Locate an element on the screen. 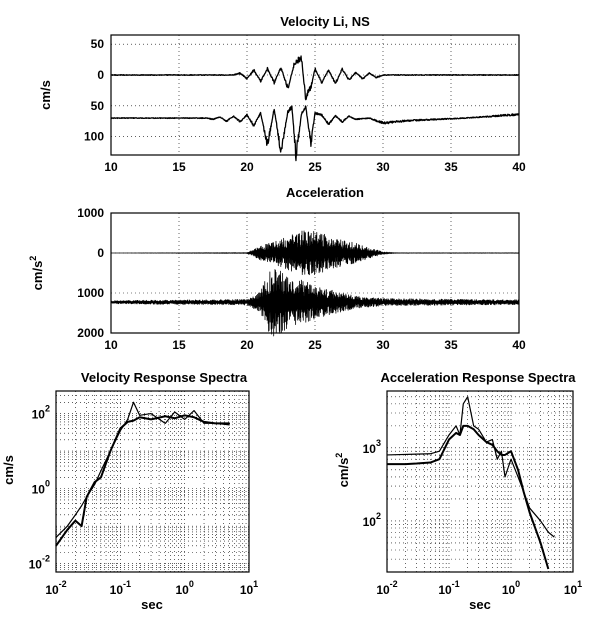  velocity-plot-frame is located at coordinates (315, 95).